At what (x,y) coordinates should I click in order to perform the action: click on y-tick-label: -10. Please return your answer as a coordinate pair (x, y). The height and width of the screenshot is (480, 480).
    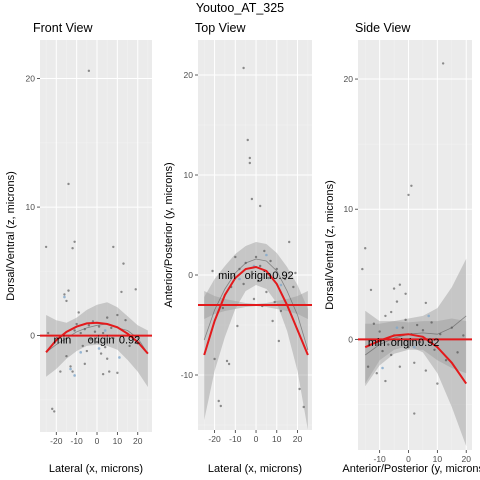
    Looking at the image, I should click on (187, 375).